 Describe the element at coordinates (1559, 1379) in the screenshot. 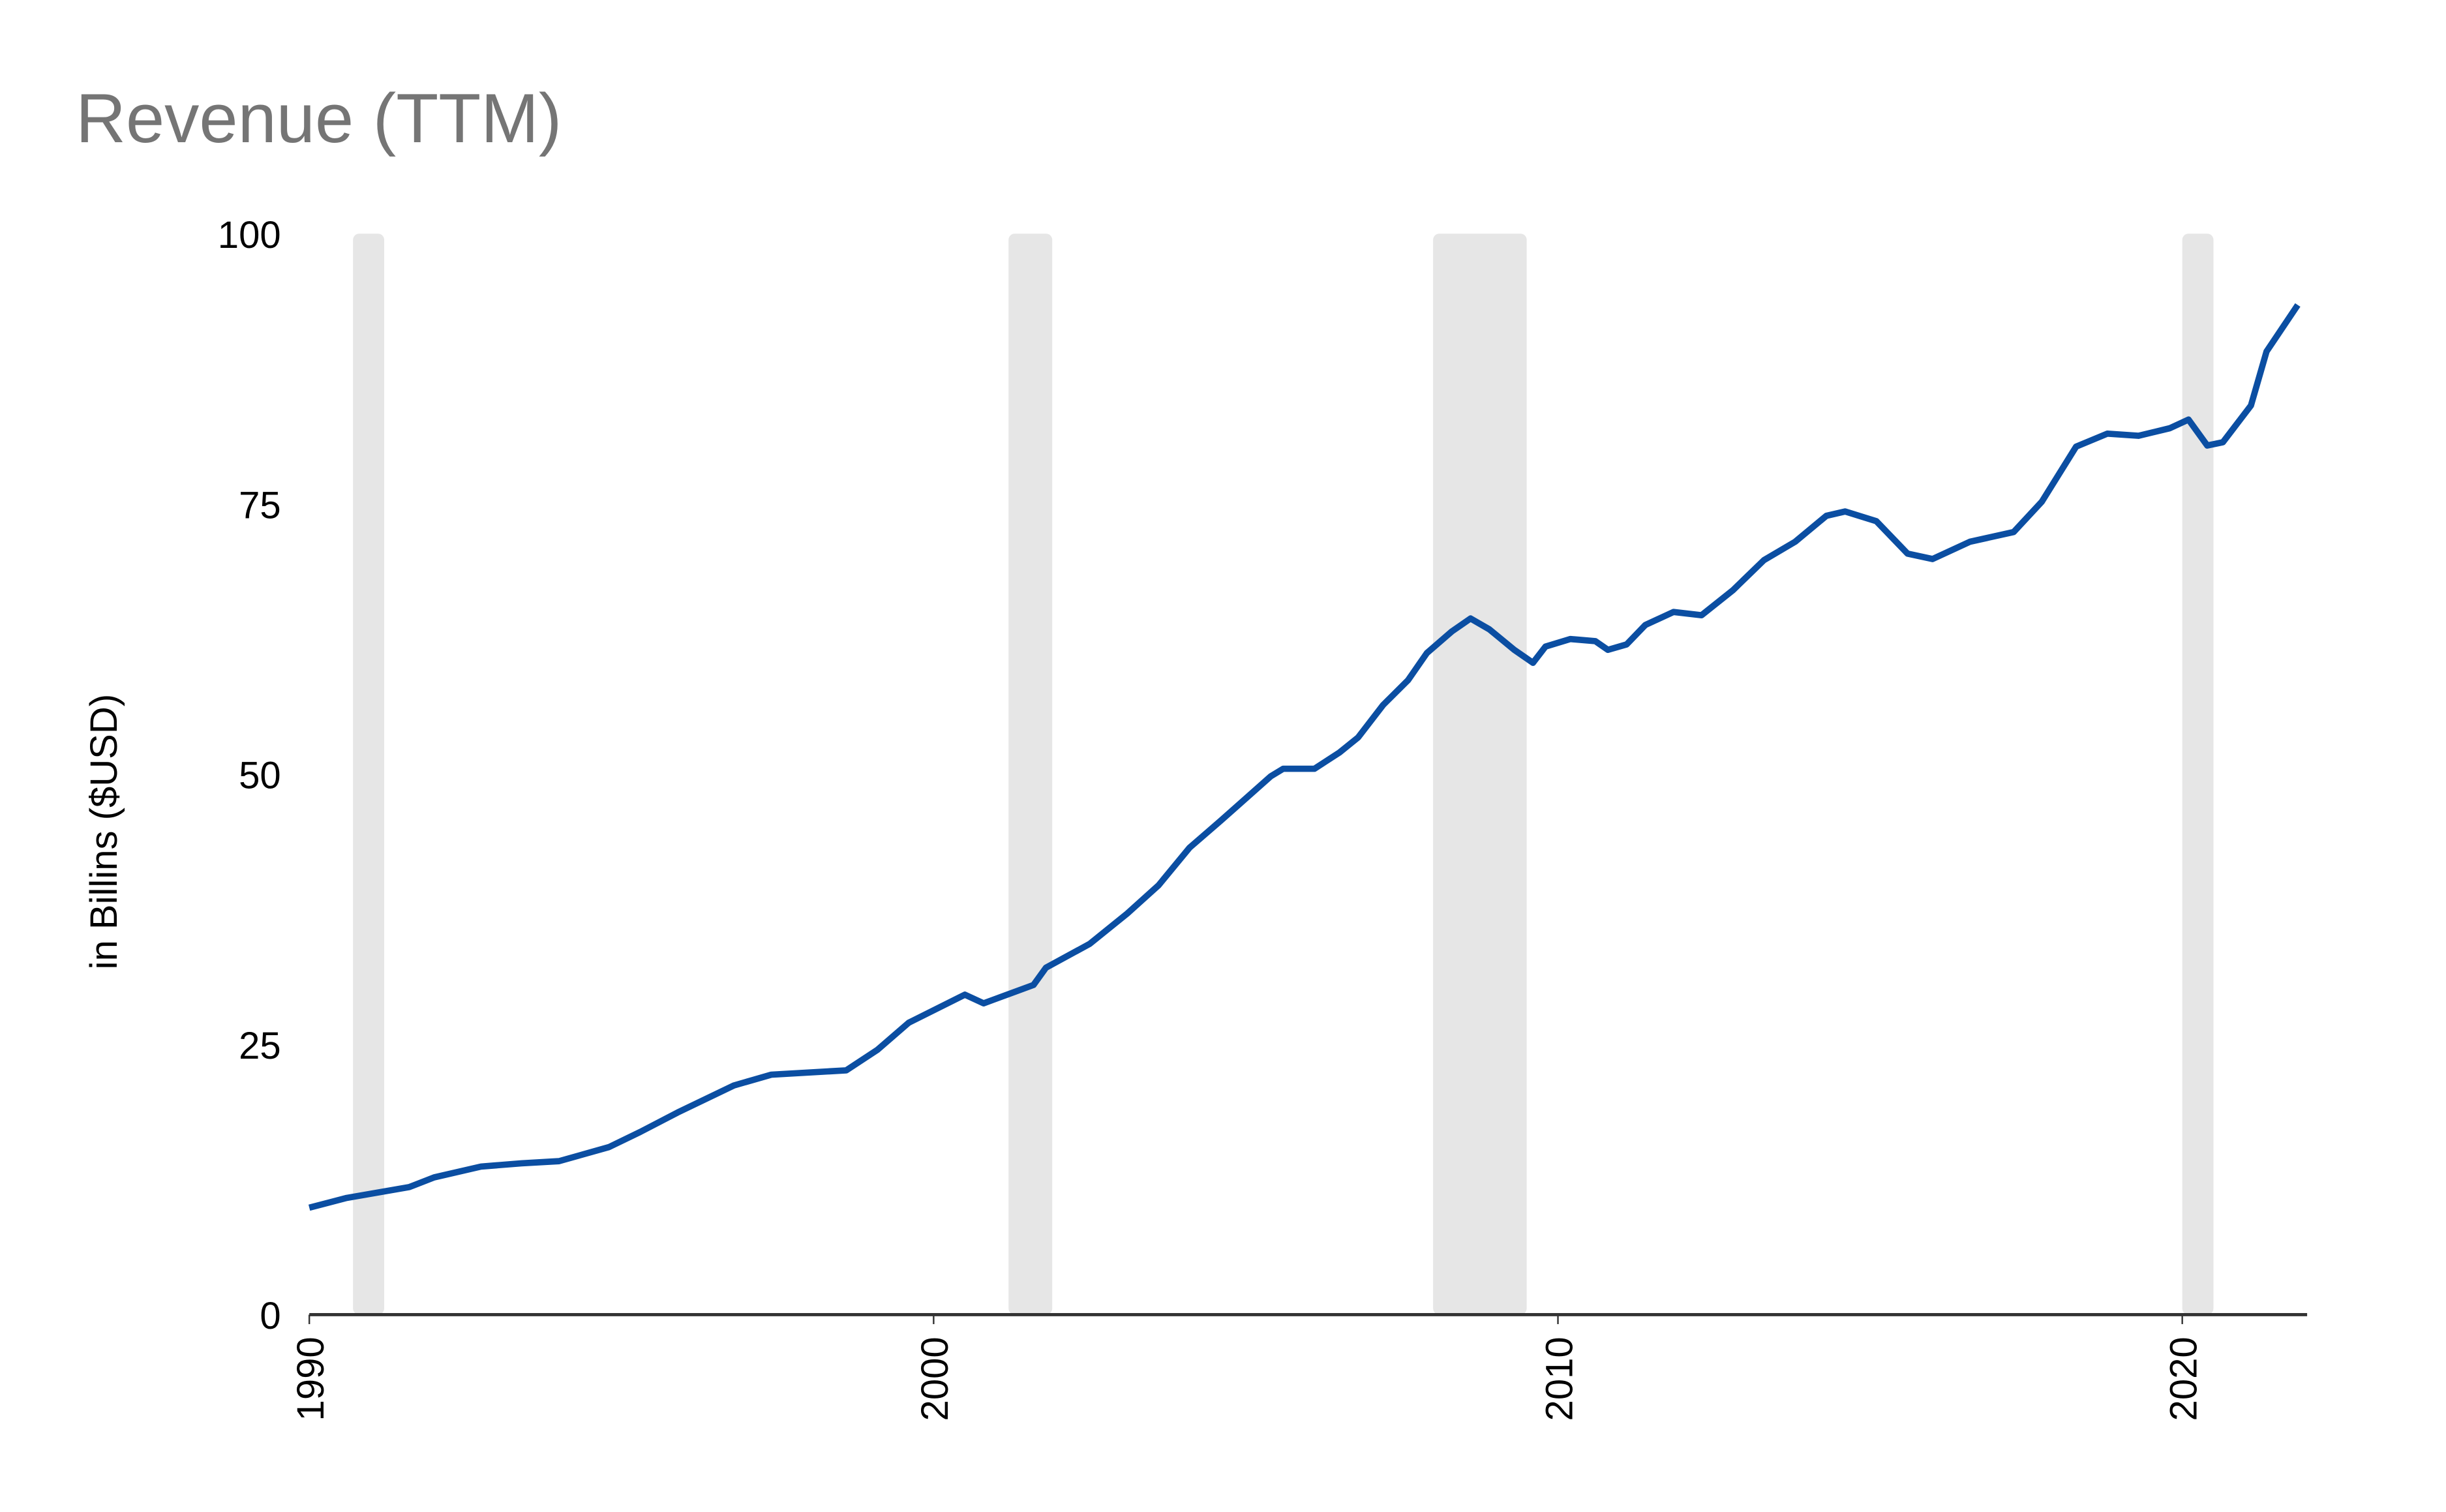

I see `x-tick-label: 2010` at that location.